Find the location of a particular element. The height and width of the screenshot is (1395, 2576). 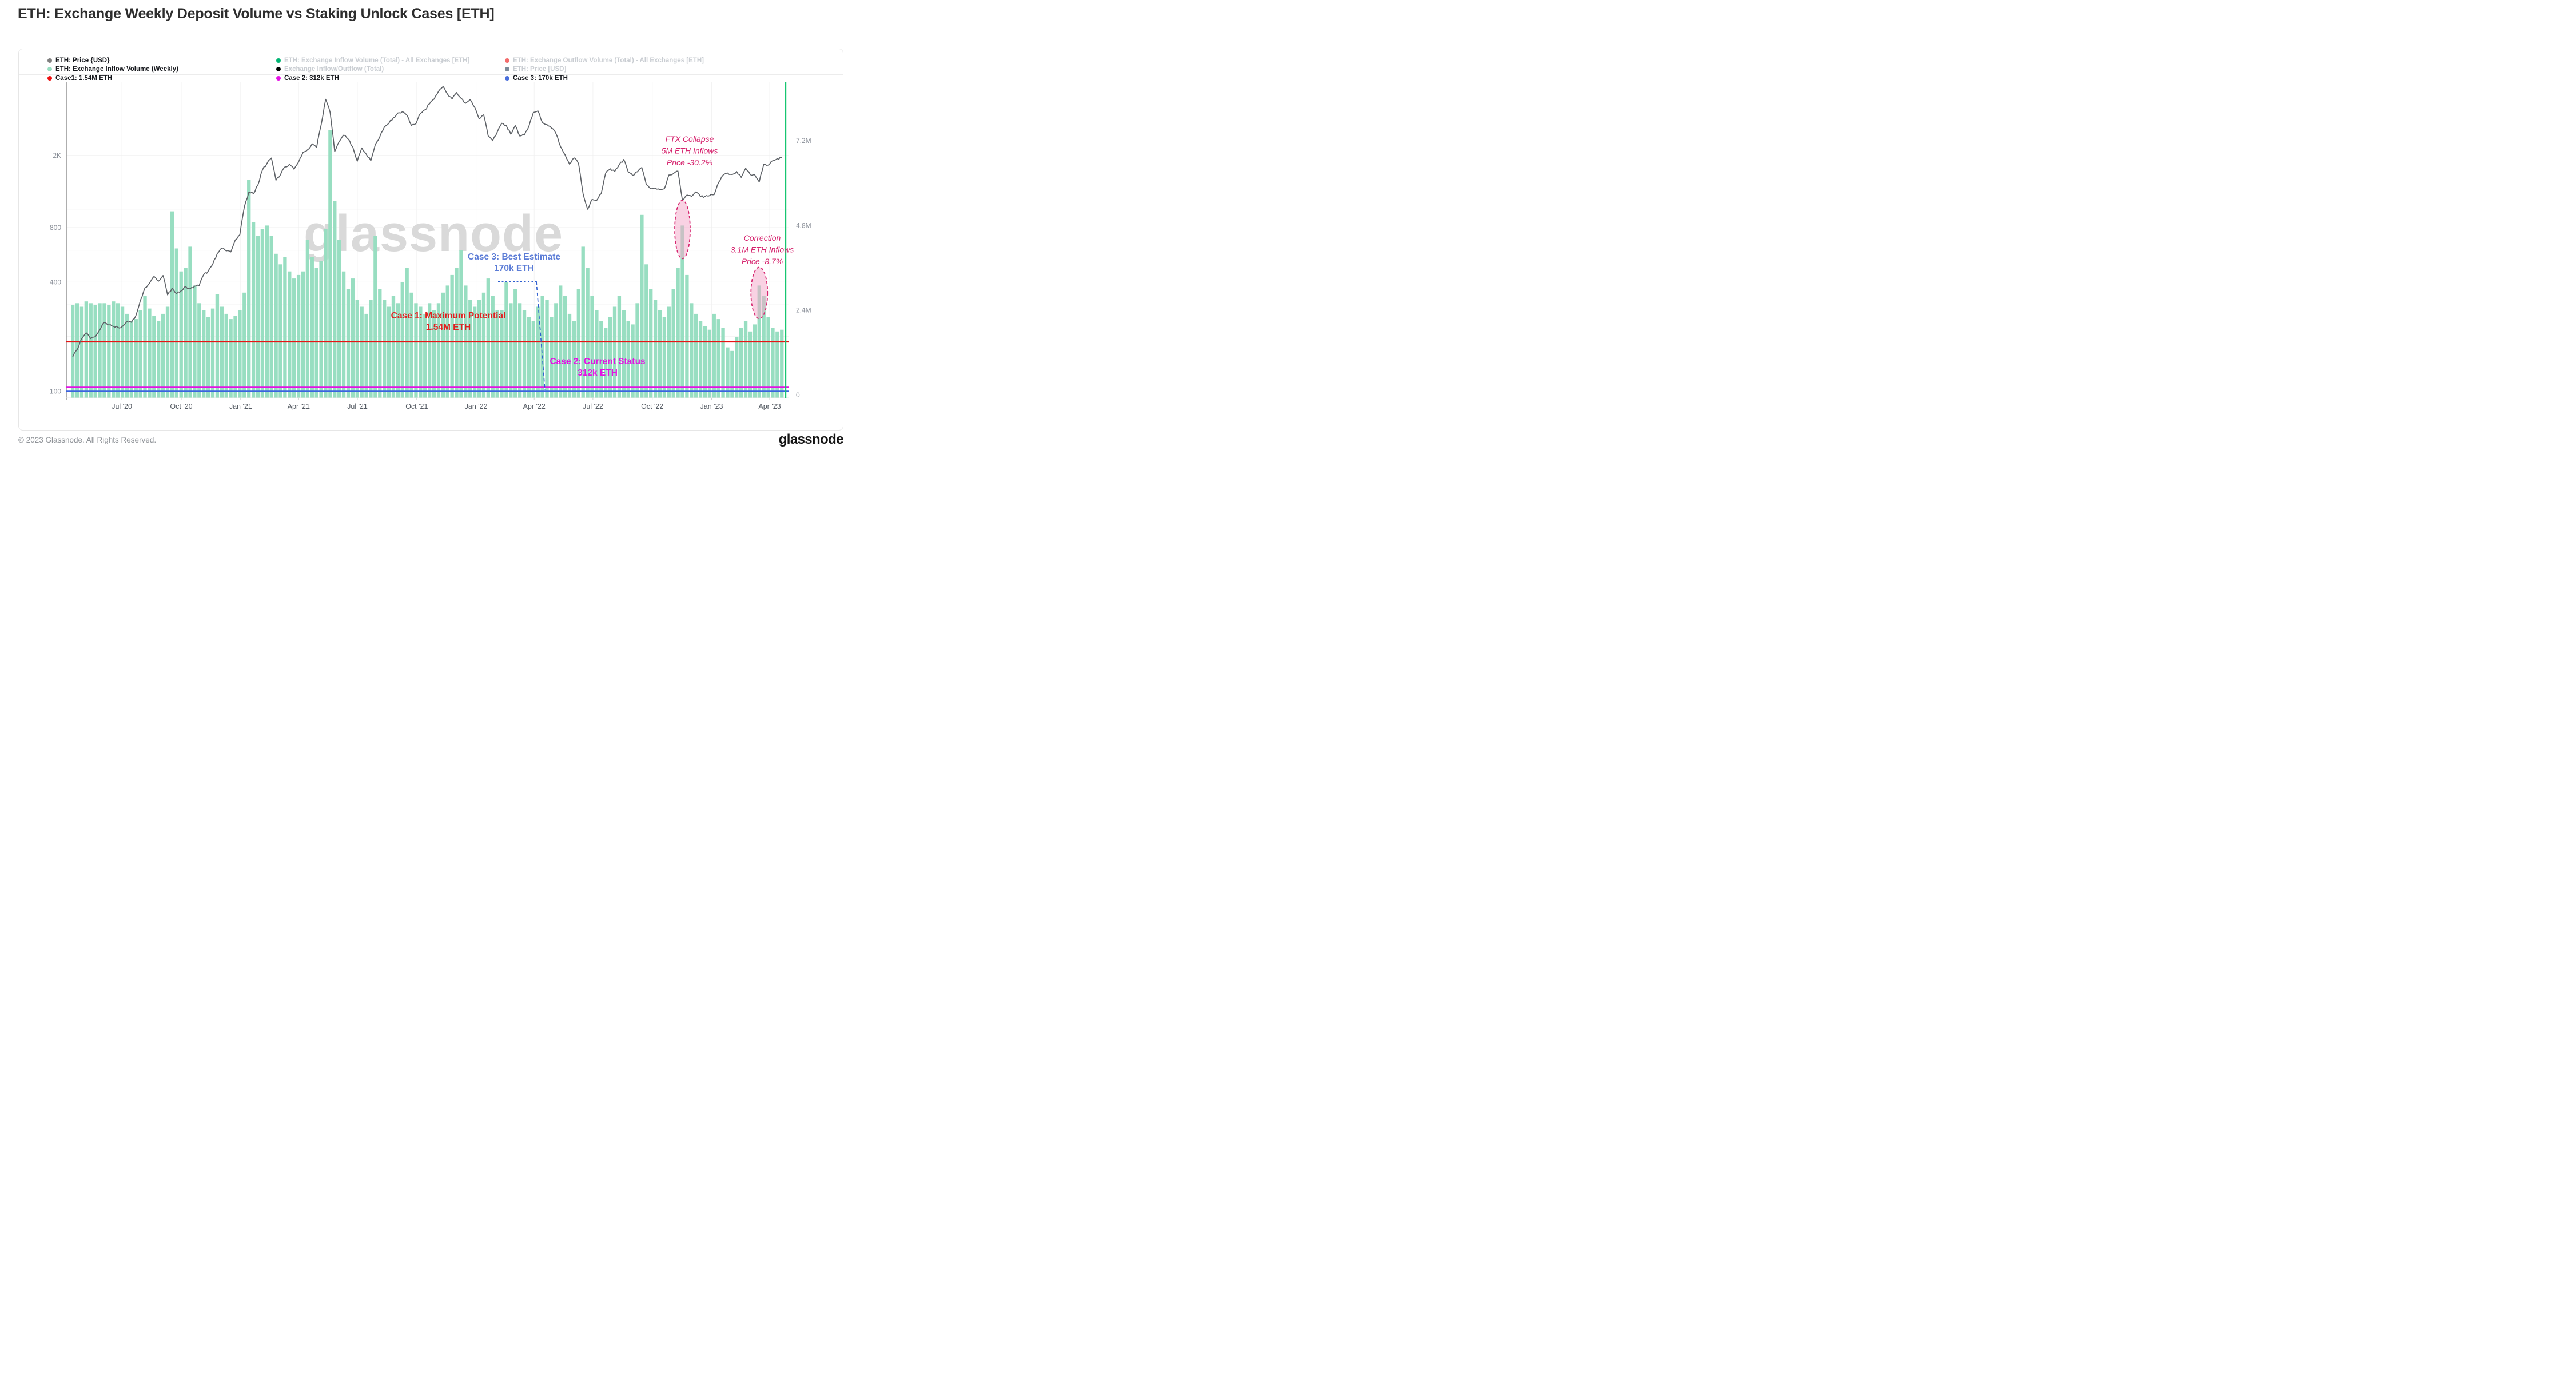

legend-item: ETH: Price {USD} is located at coordinates (112, 61).